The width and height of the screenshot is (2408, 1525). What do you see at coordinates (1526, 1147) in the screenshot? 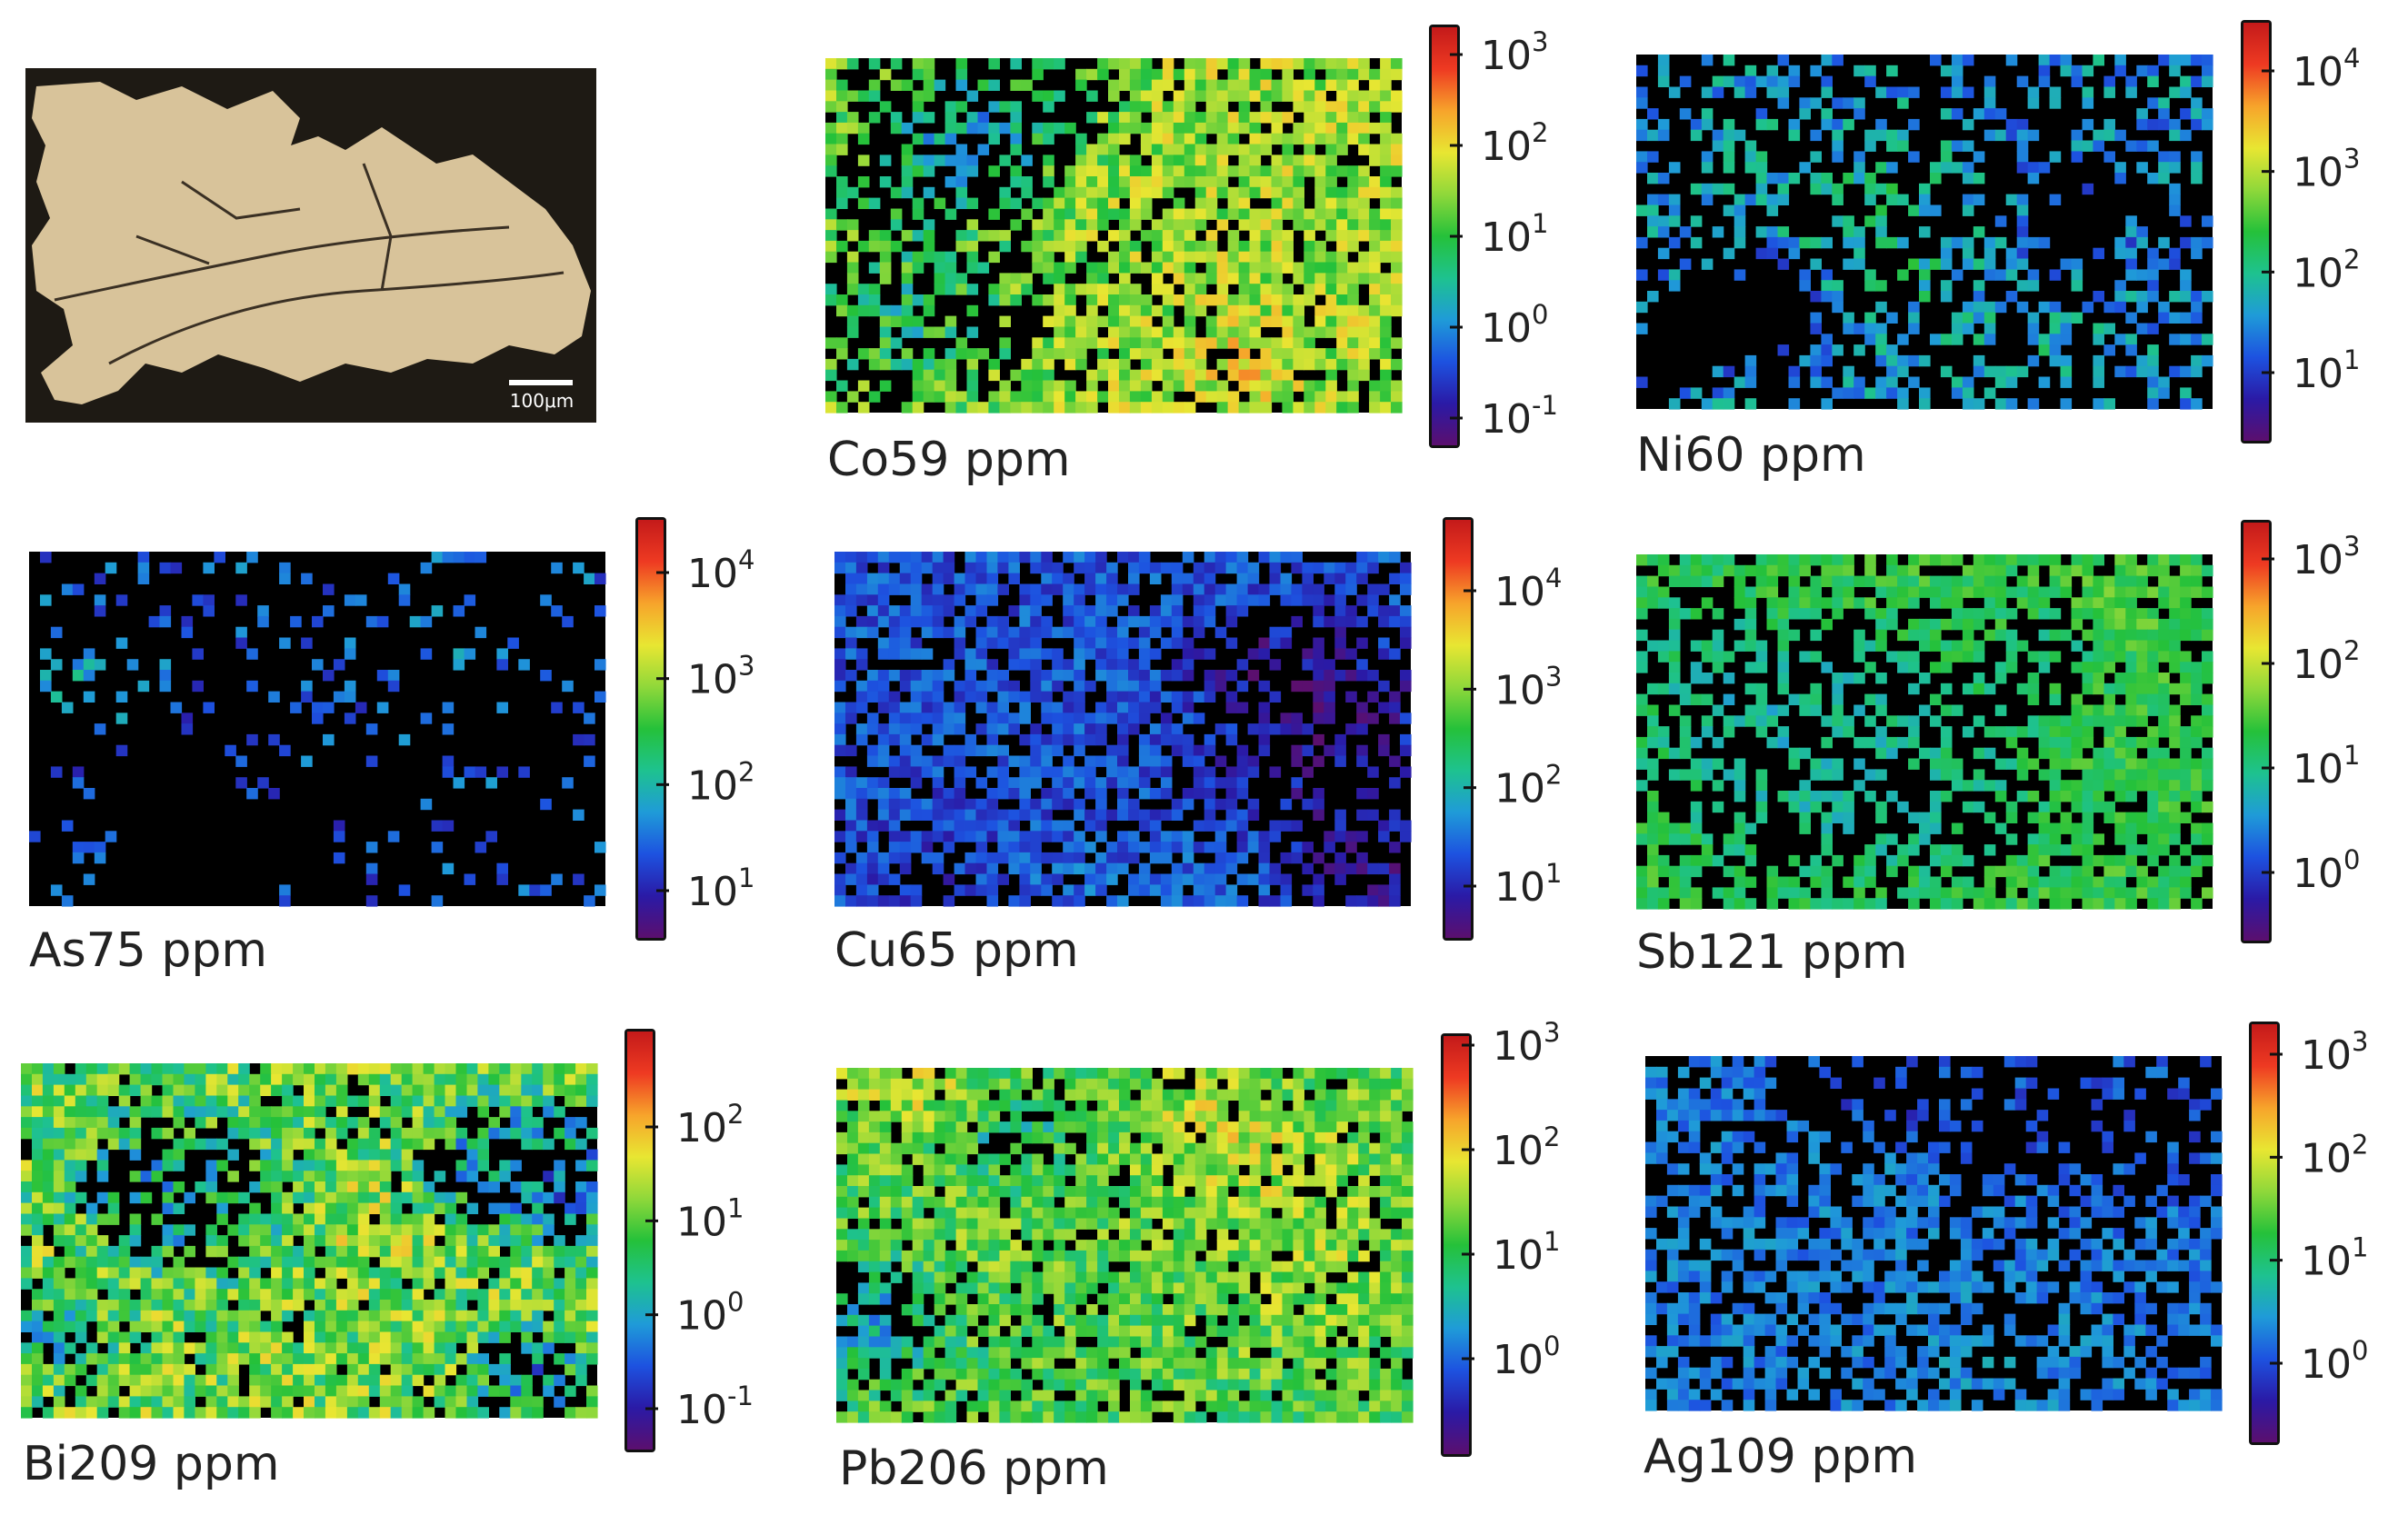
I see `colorbar-tick-label-pb-1: 10²` at bounding box center [1526, 1147].